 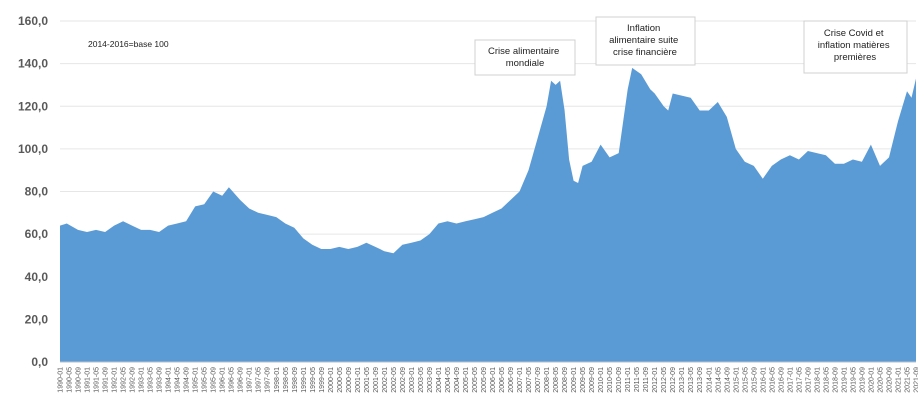 I want to click on x-tick-label: 2015-01, so click(x=736, y=380).